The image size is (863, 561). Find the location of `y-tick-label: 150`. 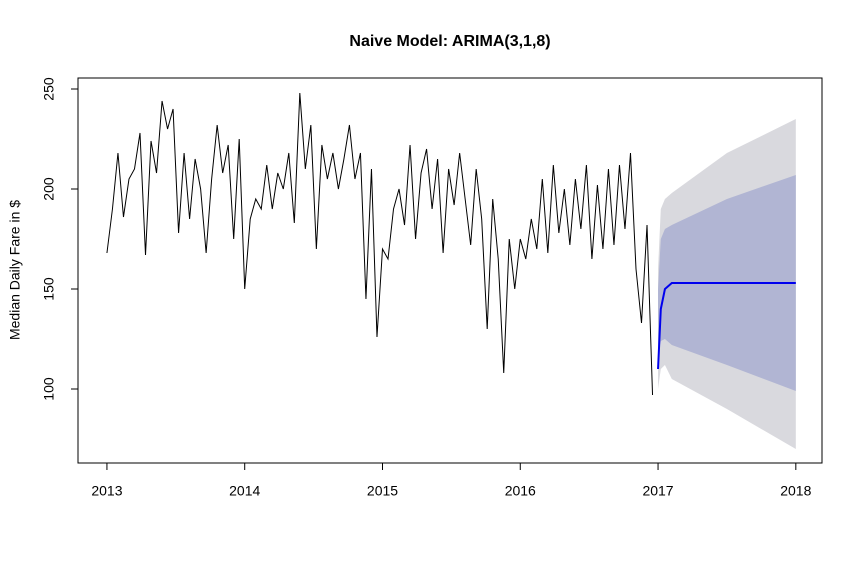

y-tick-label: 150 is located at coordinates (49, 289).